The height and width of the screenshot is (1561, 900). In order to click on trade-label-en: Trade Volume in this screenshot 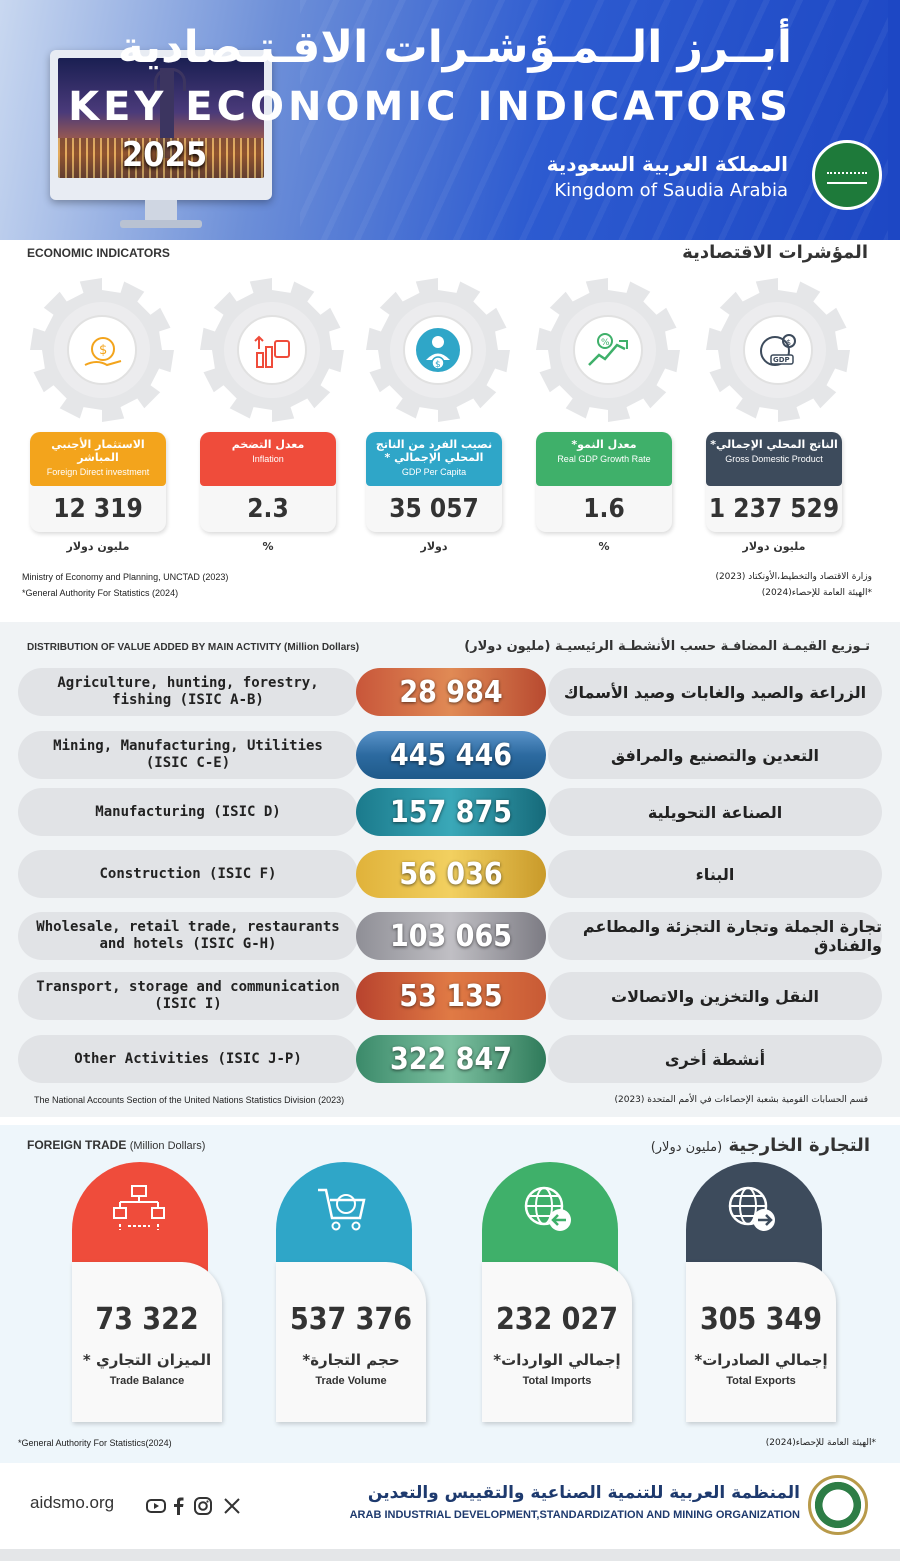, I will do `click(351, 1381)`.